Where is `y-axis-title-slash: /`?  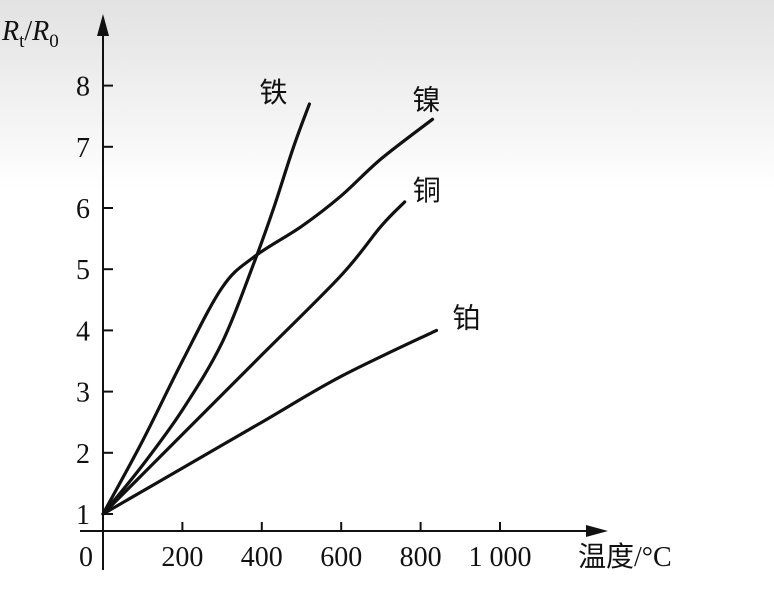
y-axis-title-slash: / is located at coordinates (28, 31).